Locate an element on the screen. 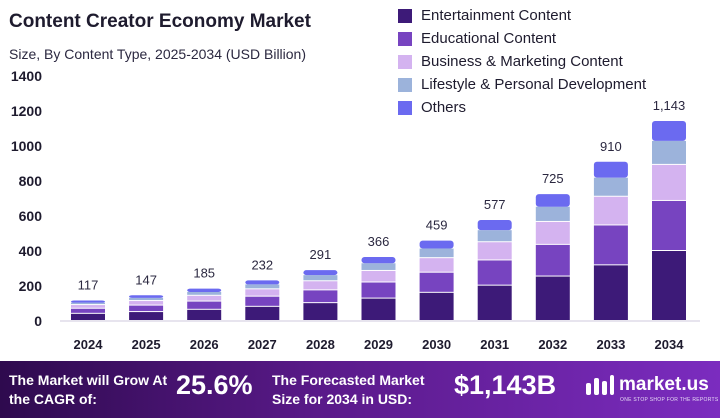  x-tick-label: 2030 is located at coordinates (436, 344).